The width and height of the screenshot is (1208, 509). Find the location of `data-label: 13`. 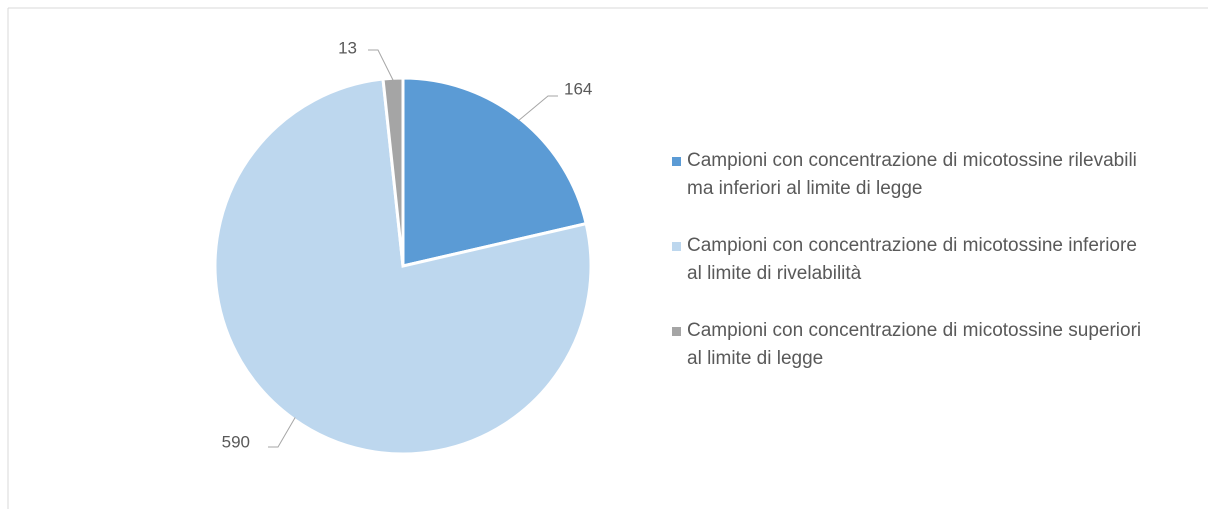

data-label: 13 is located at coordinates (347, 47).